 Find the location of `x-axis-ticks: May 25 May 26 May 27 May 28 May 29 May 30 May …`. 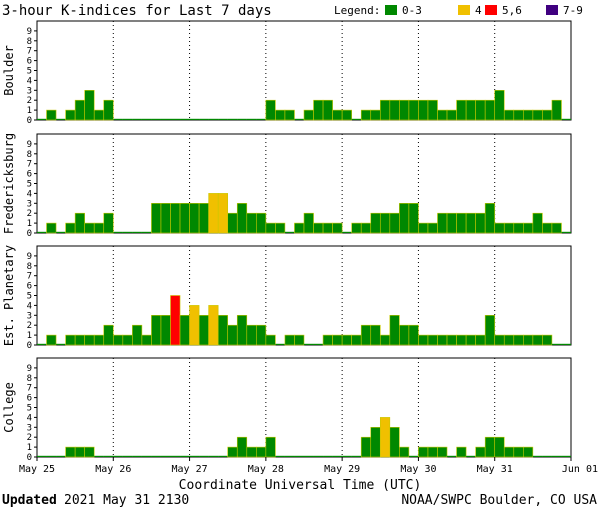

x-axis-ticks: May 25 May 26 May 27 May 28 May 29 May 30 May … is located at coordinates (308, 466).